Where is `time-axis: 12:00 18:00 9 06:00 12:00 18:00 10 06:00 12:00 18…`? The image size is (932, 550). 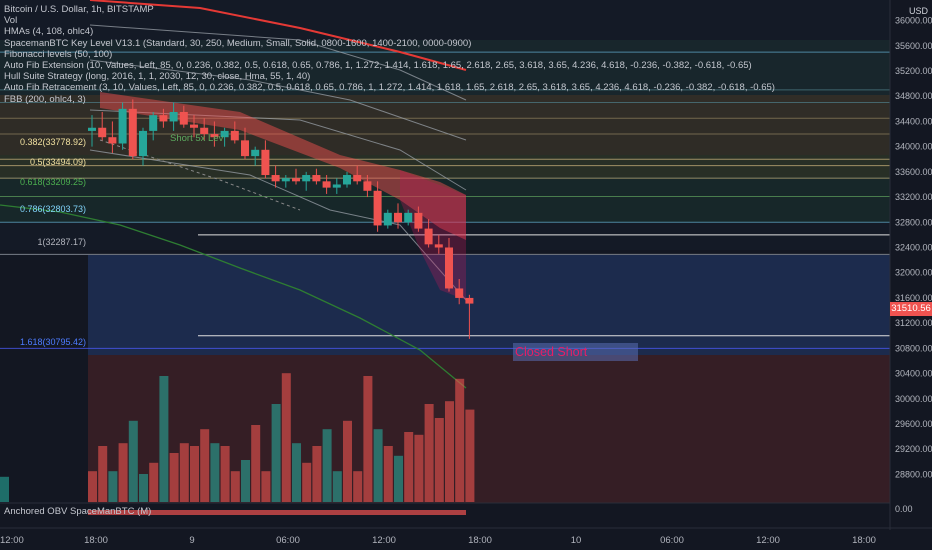
time-axis: 12:00 18:00 9 06:00 12:00 18:00 10 06:00 12:00 18… is located at coordinates (438, 540).